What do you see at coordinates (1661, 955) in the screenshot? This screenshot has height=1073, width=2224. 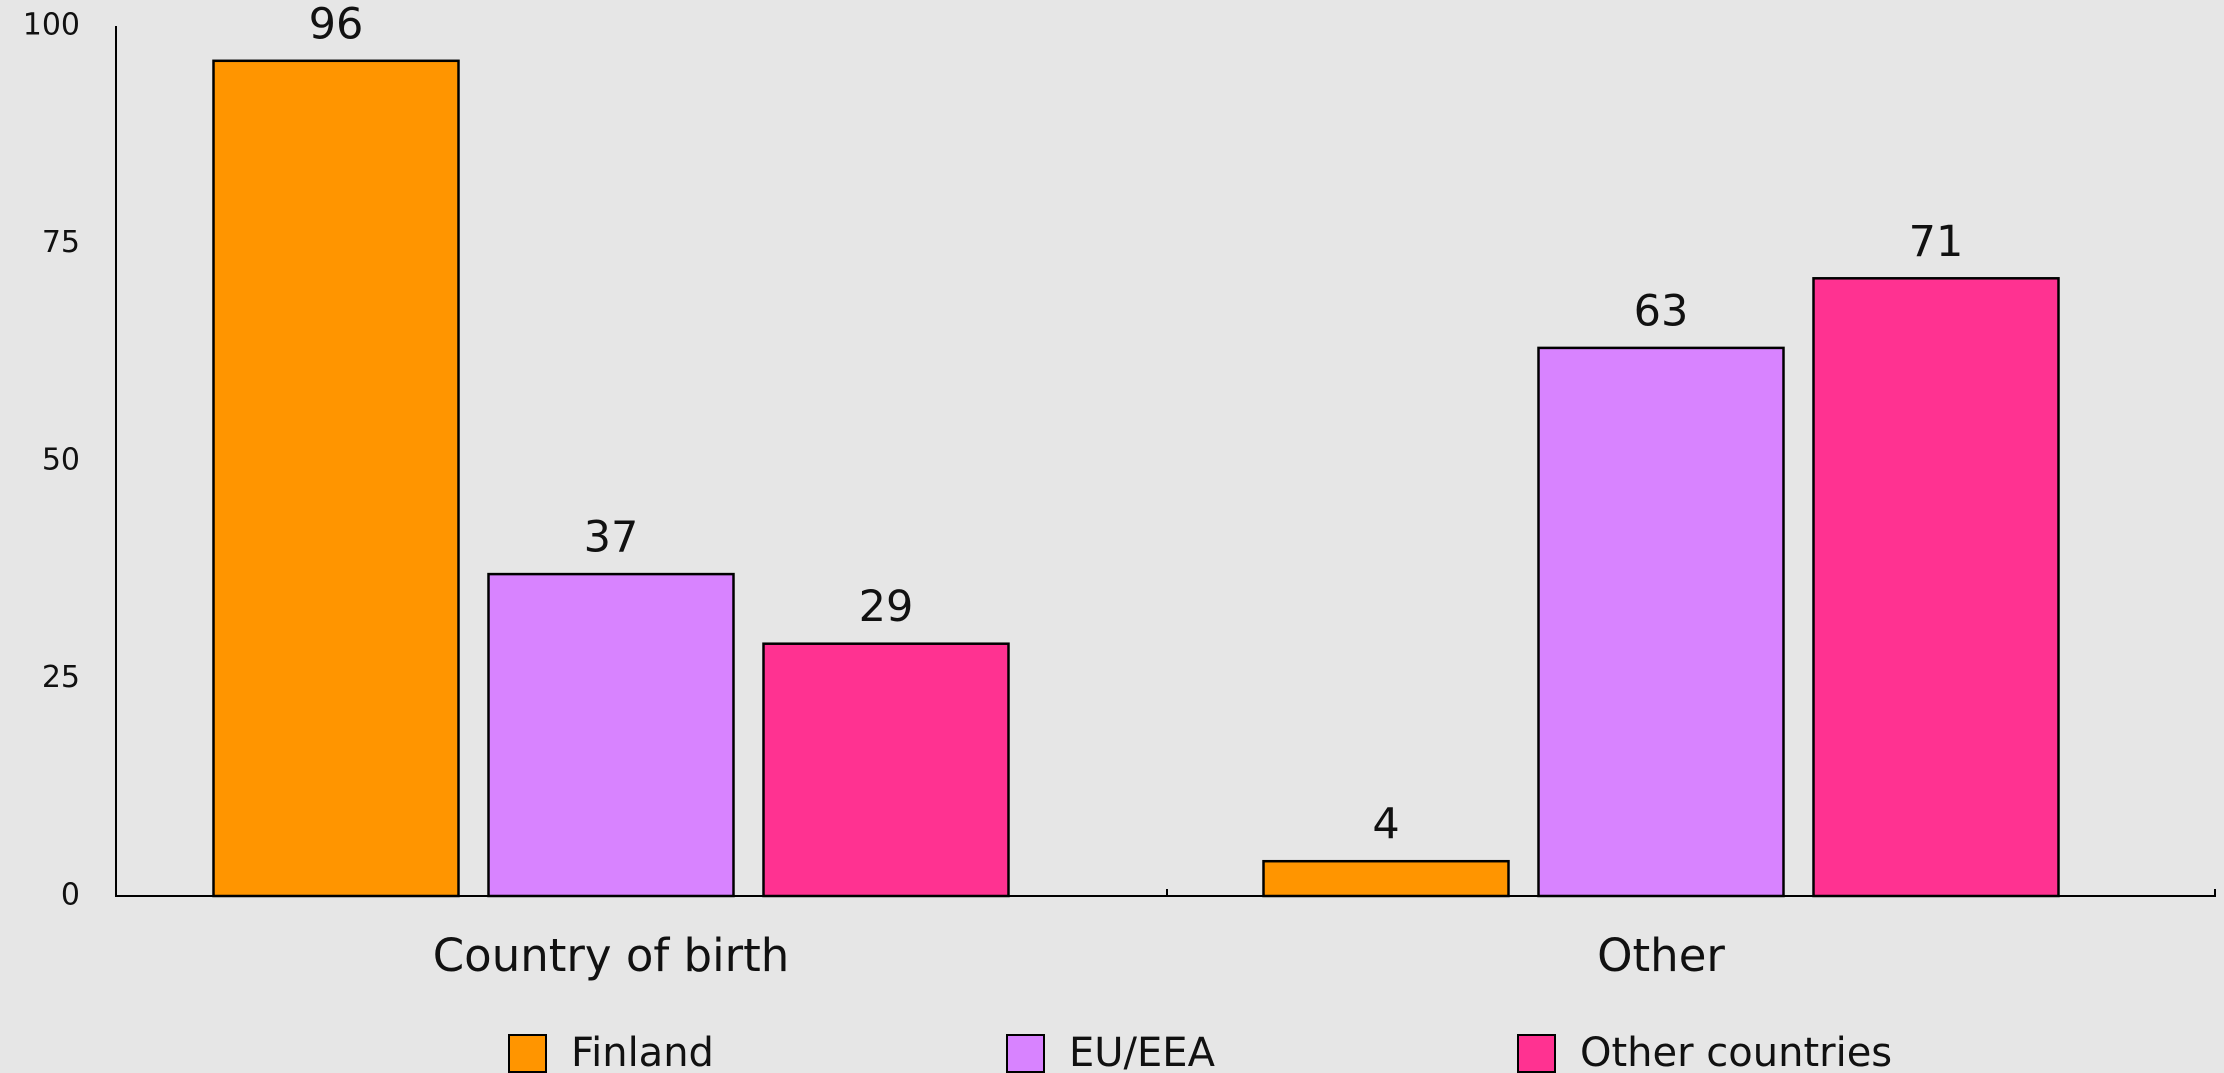 I see `x-tick-label: Other` at bounding box center [1661, 955].